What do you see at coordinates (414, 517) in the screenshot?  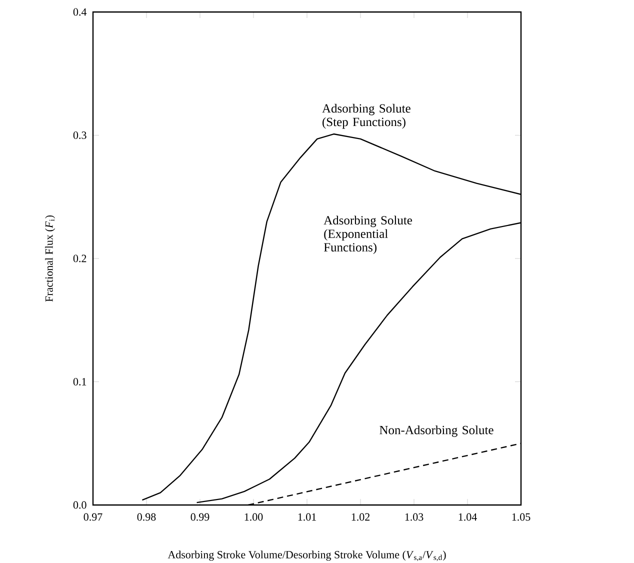 I see `x-tick-label: 1.03` at bounding box center [414, 517].